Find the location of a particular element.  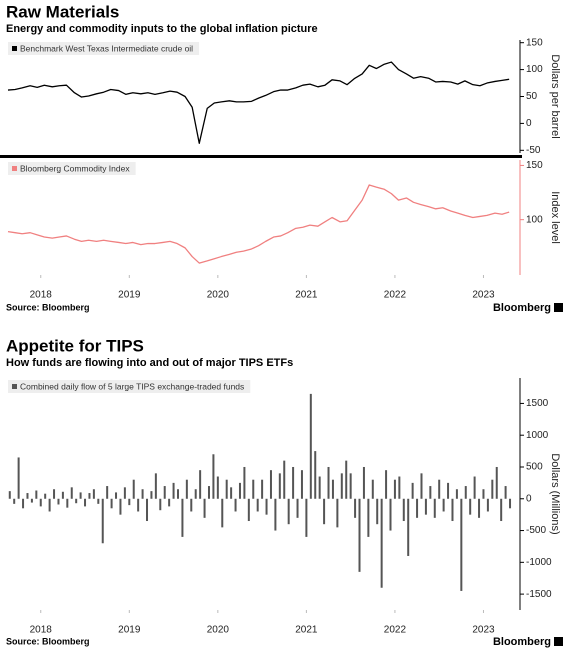

x-tick-label: 2019 is located at coordinates (129, 295).